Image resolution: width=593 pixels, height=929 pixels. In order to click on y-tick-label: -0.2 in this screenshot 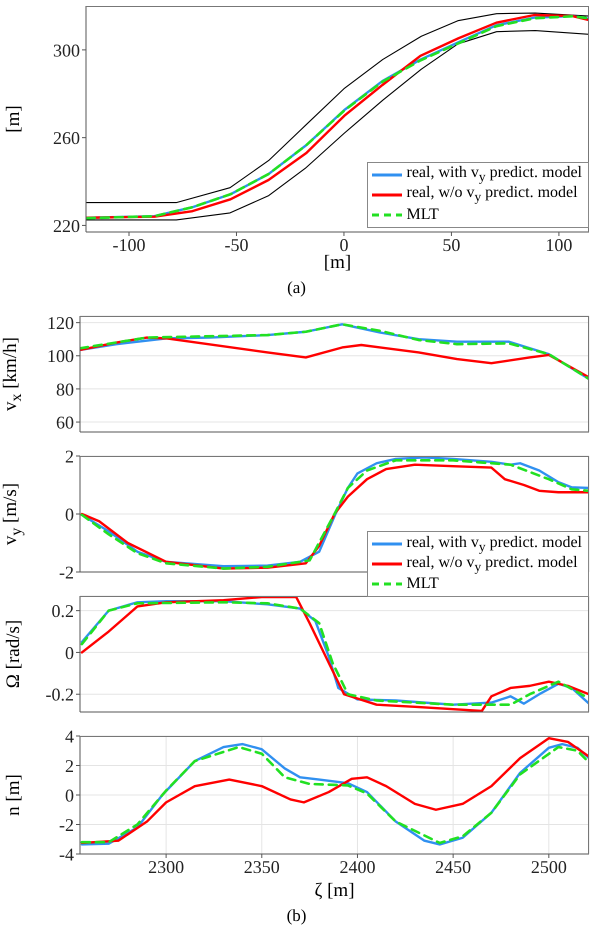, I will do `click(60, 694)`.